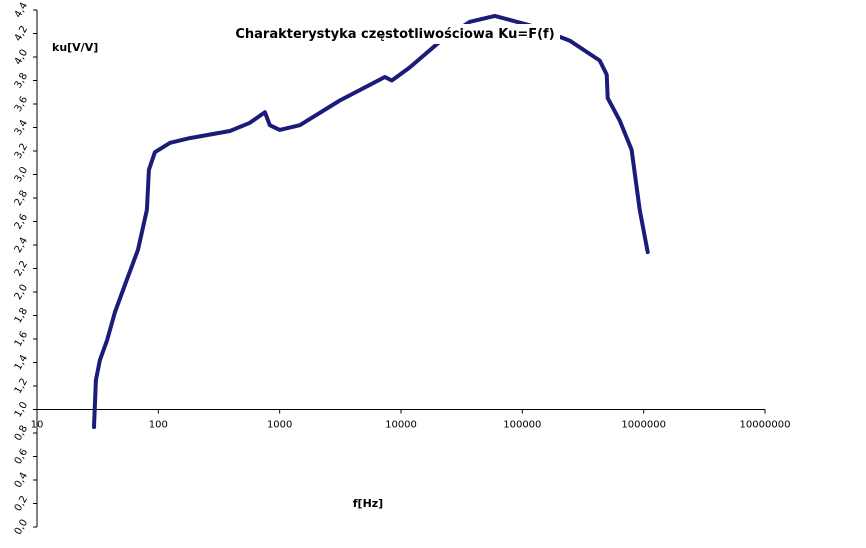  I want to click on y-tick-label: 2,0, so click(21, 292).